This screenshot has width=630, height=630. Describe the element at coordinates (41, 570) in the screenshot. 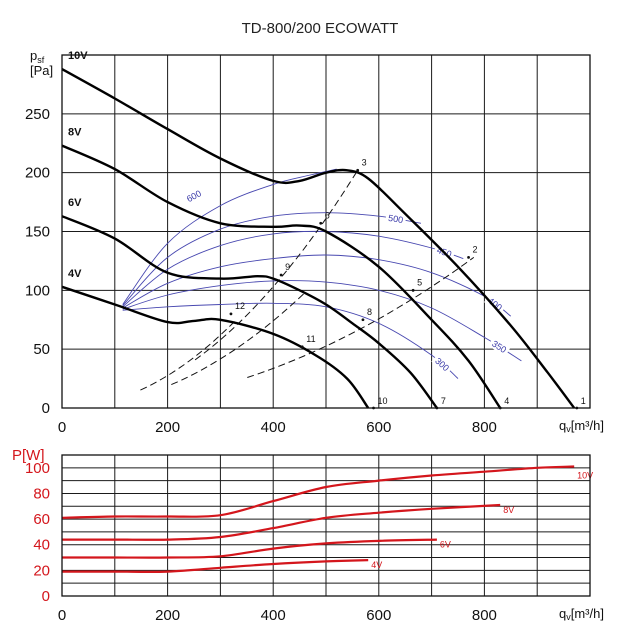

I see `power-y-tick-label: 20` at that location.